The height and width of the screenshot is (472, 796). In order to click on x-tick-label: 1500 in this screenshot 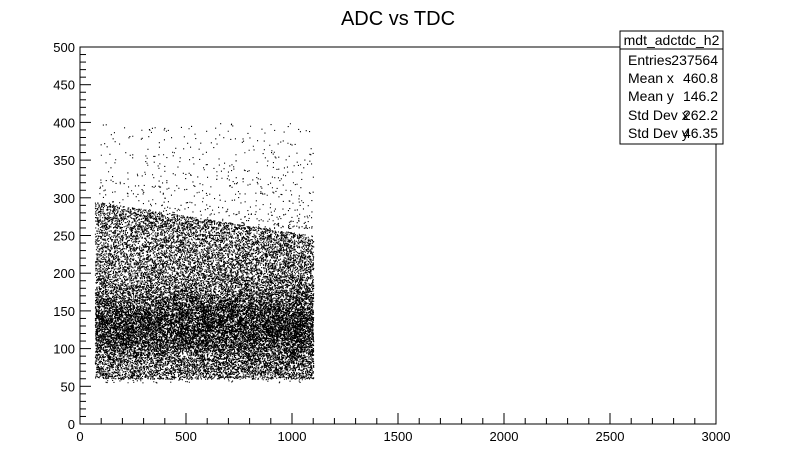, I will do `click(398, 436)`.